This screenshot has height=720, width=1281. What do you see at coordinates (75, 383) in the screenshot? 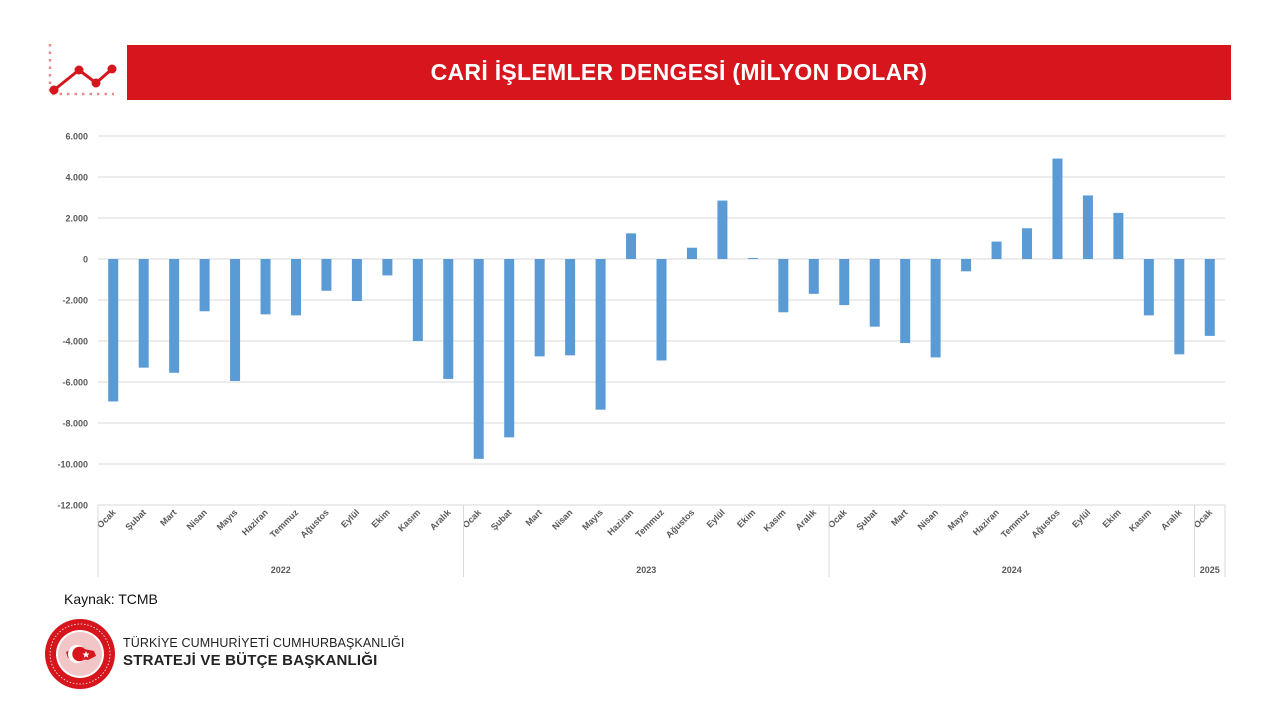
I see `y-tick-label: -6.000` at bounding box center [75, 383].